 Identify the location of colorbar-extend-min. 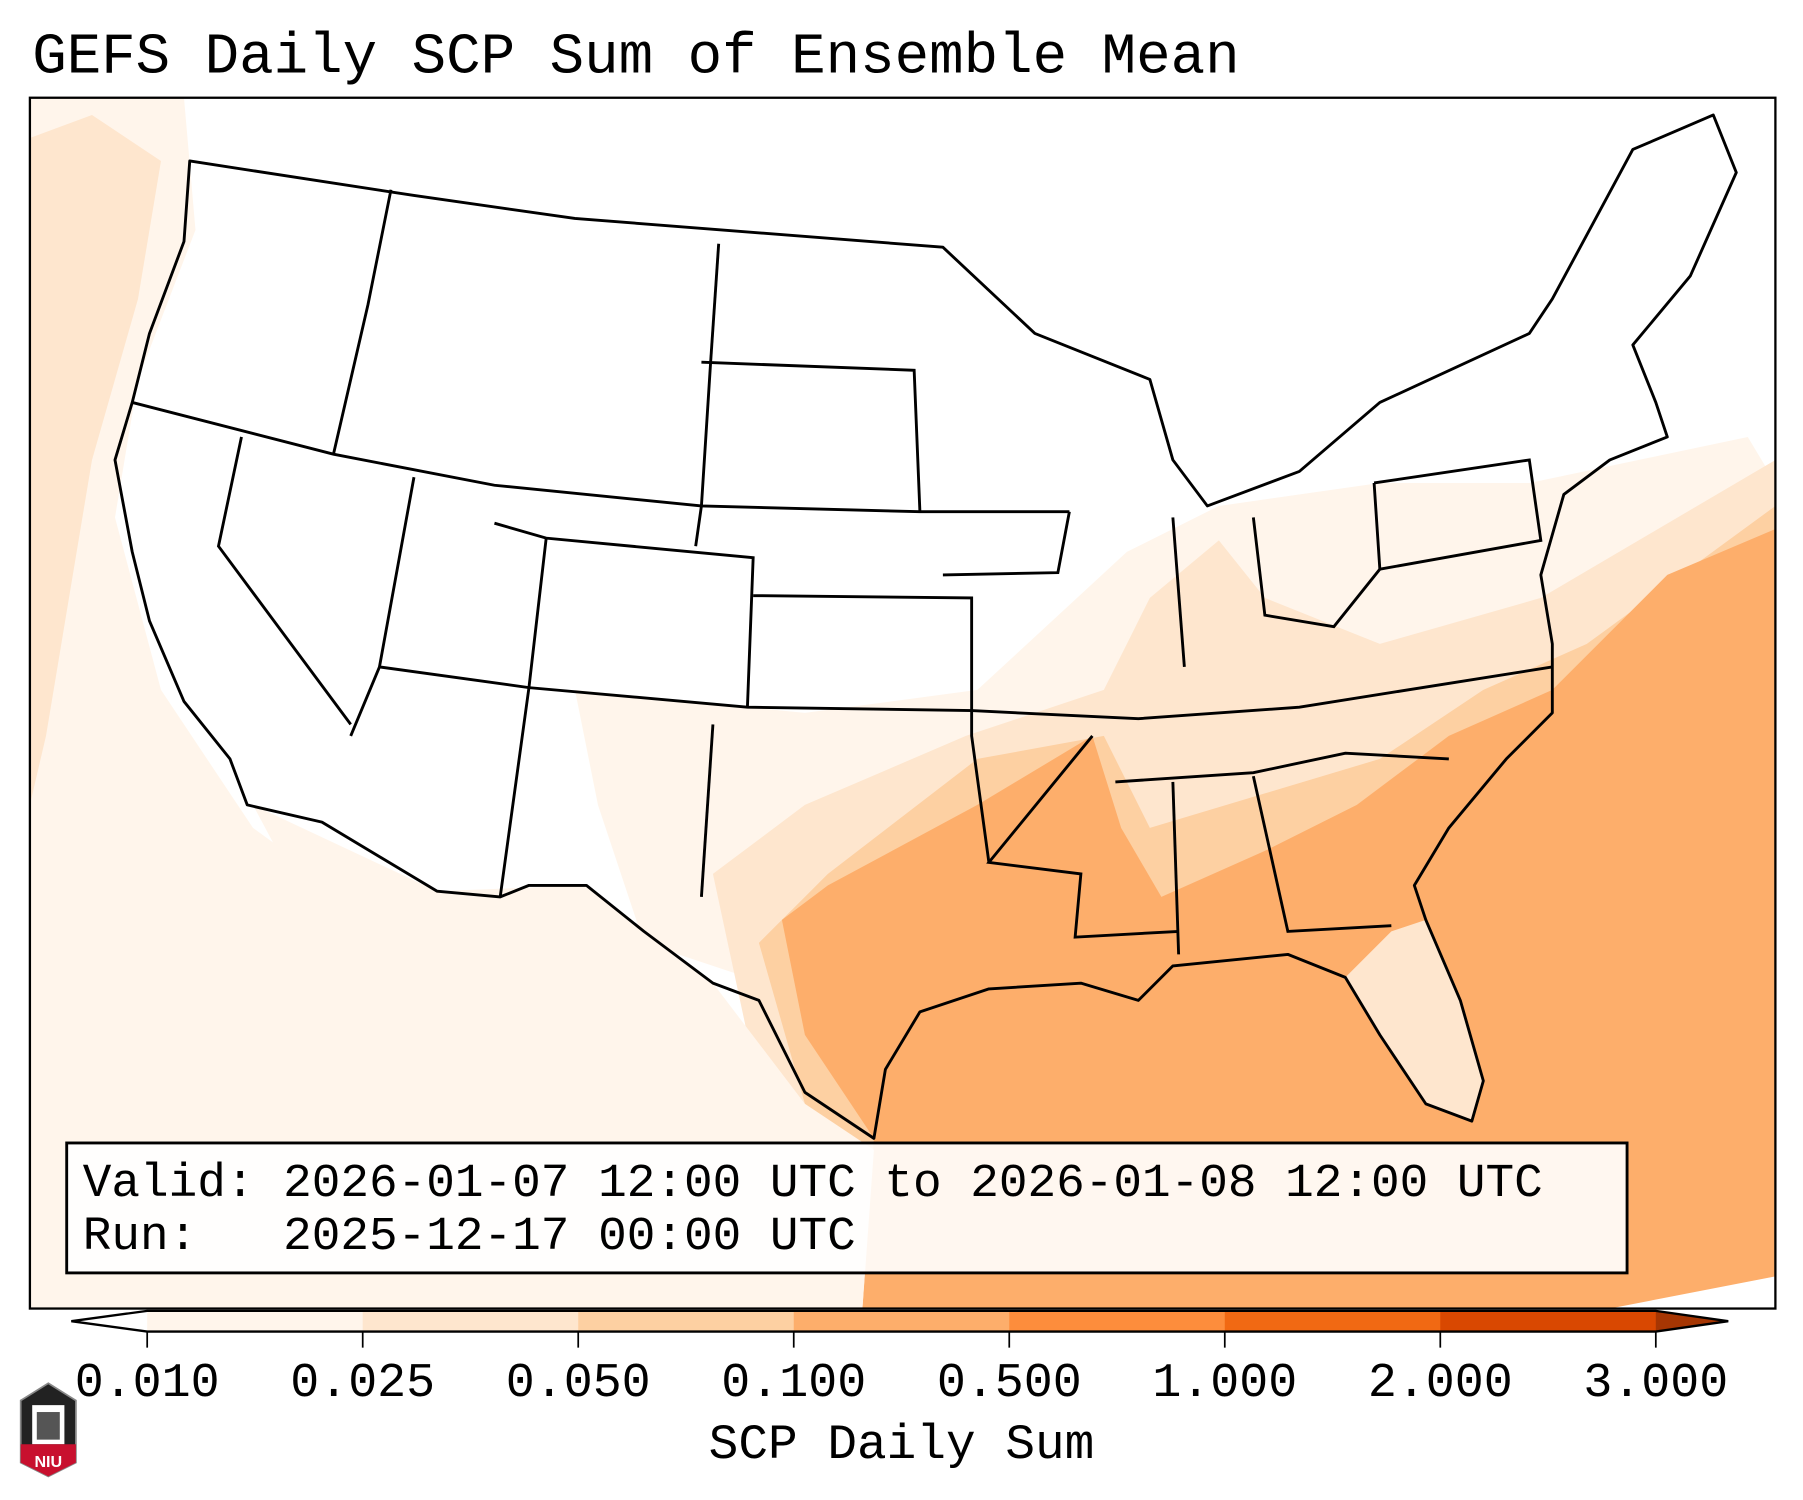
(109, 1321).